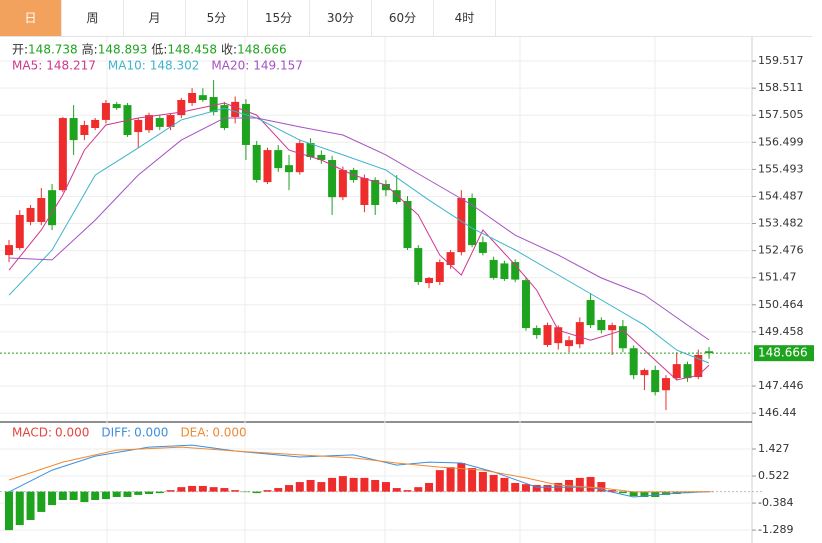 The height and width of the screenshot is (543, 822). I want to click on y-tick-label: 158.511, so click(781, 87).